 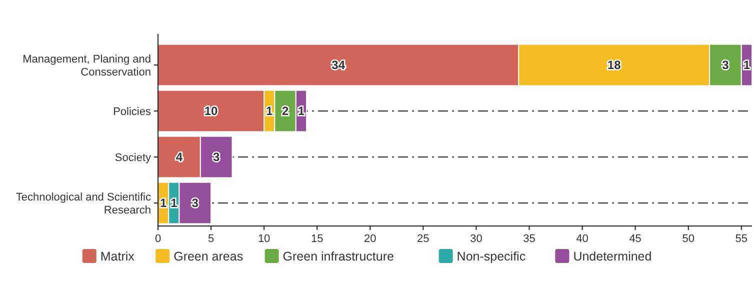 What do you see at coordinates (635, 239) in the screenshot?
I see `x-tick-label: 45` at bounding box center [635, 239].